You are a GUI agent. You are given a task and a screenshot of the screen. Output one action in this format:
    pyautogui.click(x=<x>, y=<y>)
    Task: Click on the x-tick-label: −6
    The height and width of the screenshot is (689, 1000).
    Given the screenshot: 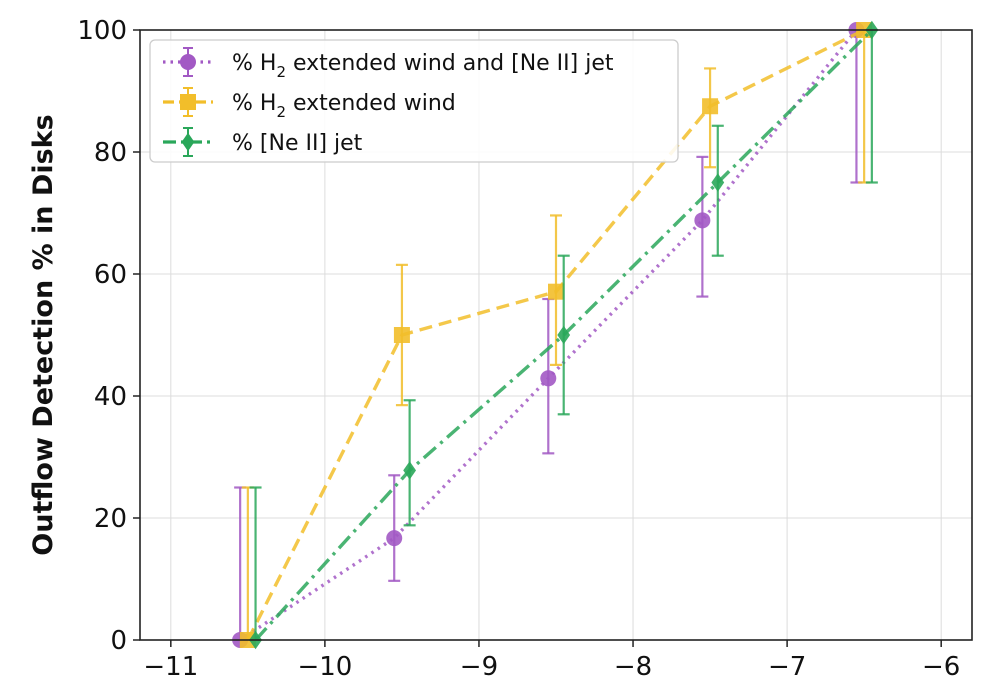 What is the action you would take?
    pyautogui.click(x=941, y=667)
    